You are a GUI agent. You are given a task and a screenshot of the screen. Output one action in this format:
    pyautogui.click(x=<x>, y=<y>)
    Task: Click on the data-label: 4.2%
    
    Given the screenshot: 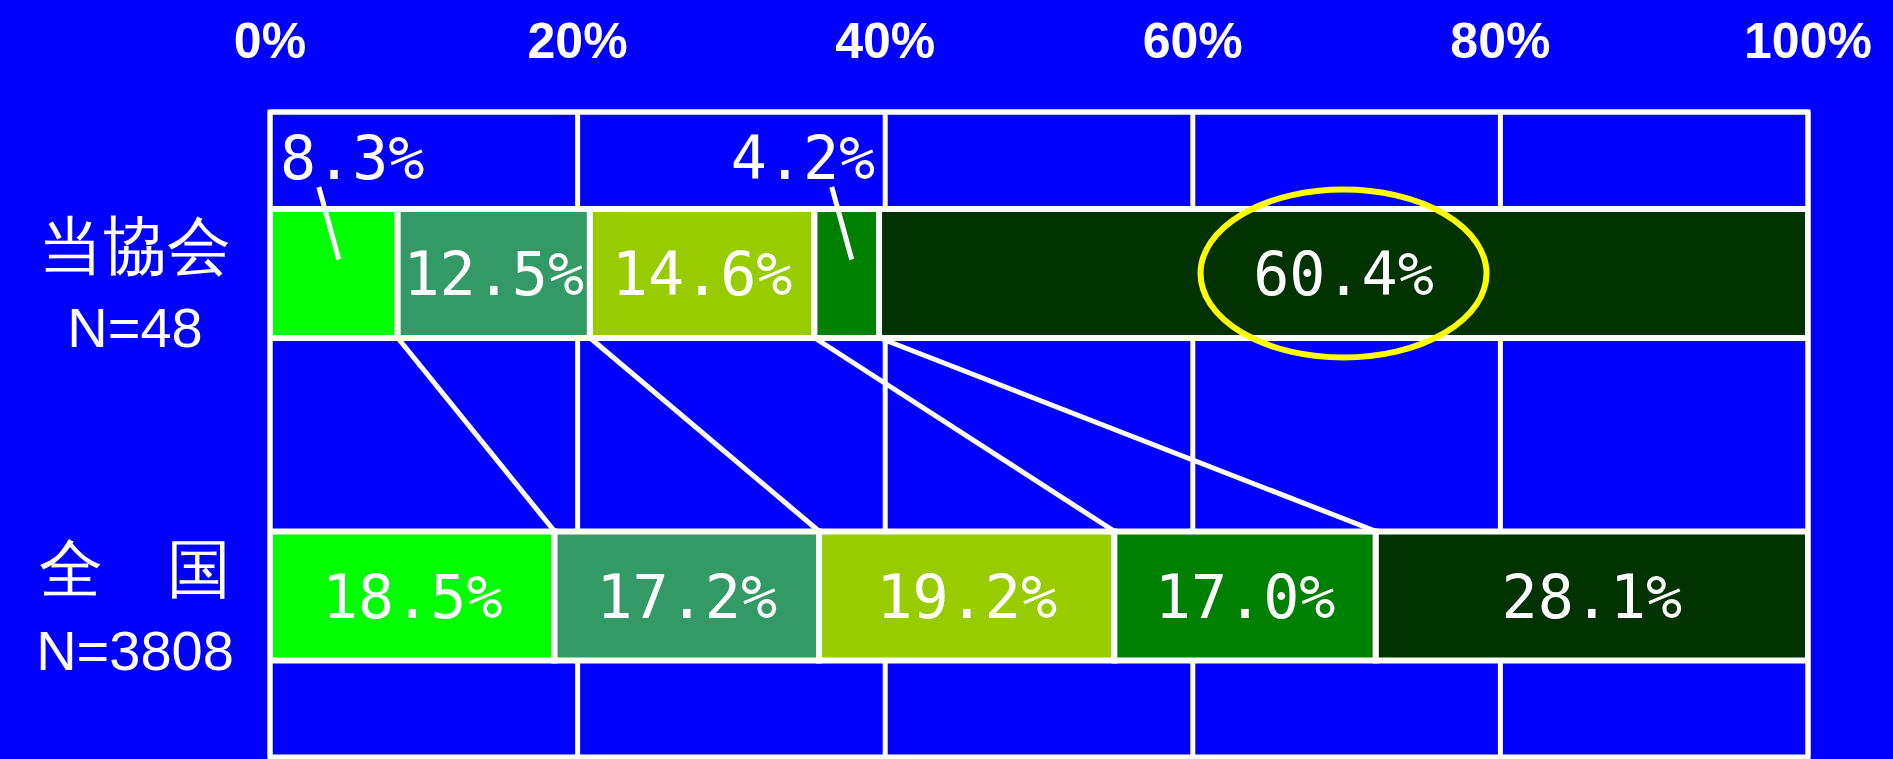 What is the action you would take?
    pyautogui.click(x=803, y=158)
    